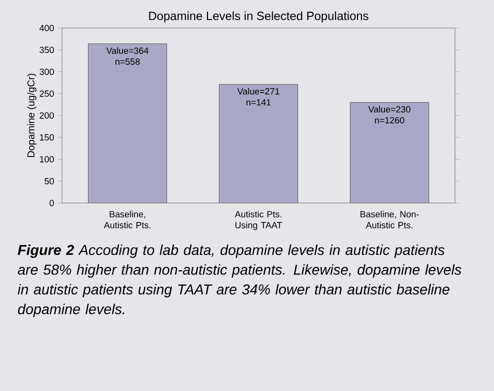 The height and width of the screenshot is (391, 494). What do you see at coordinates (389, 115) in the screenshot?
I see `data-label: Value=230 n=1260` at bounding box center [389, 115].